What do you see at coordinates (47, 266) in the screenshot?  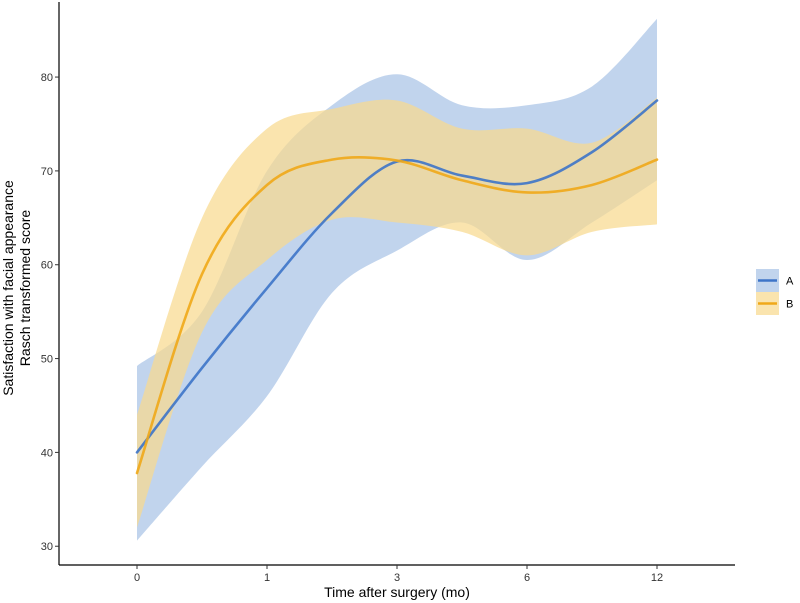 I see `y-tick-label: 60` at bounding box center [47, 266].